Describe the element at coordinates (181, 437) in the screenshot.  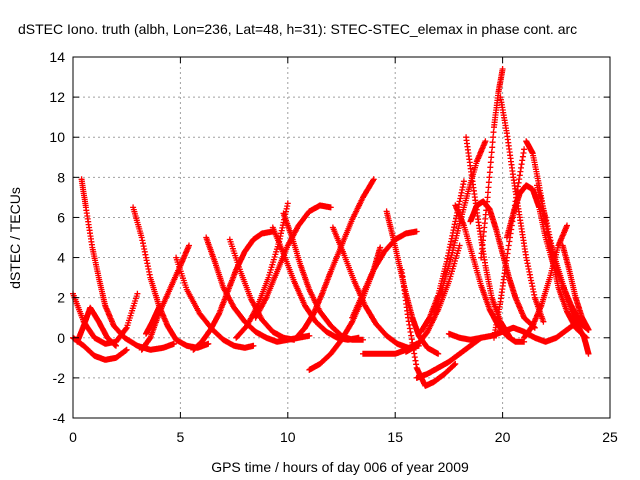
I see `x-tick-label: 5` at that location.